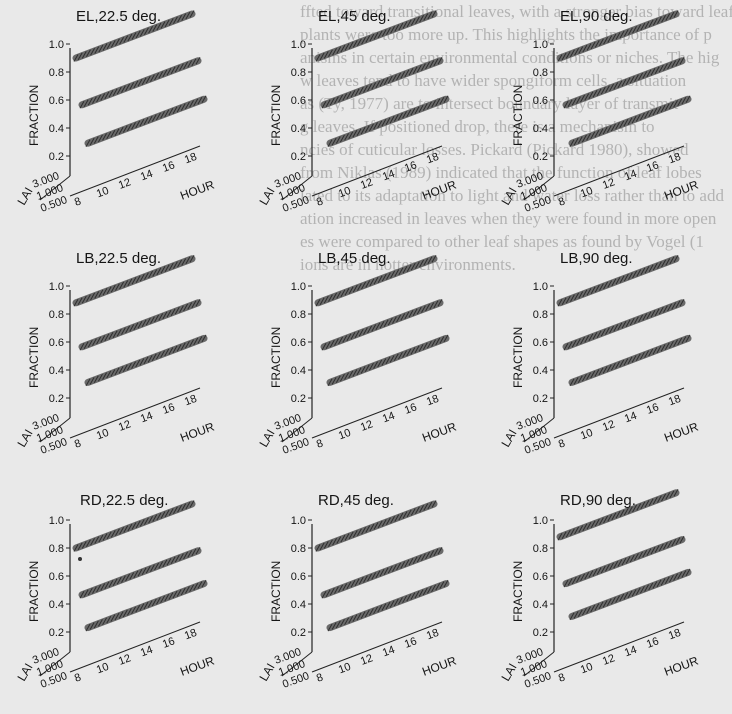 The width and height of the screenshot is (732, 714). I want to click on panel-title: EL,90 deg., so click(596, 16).